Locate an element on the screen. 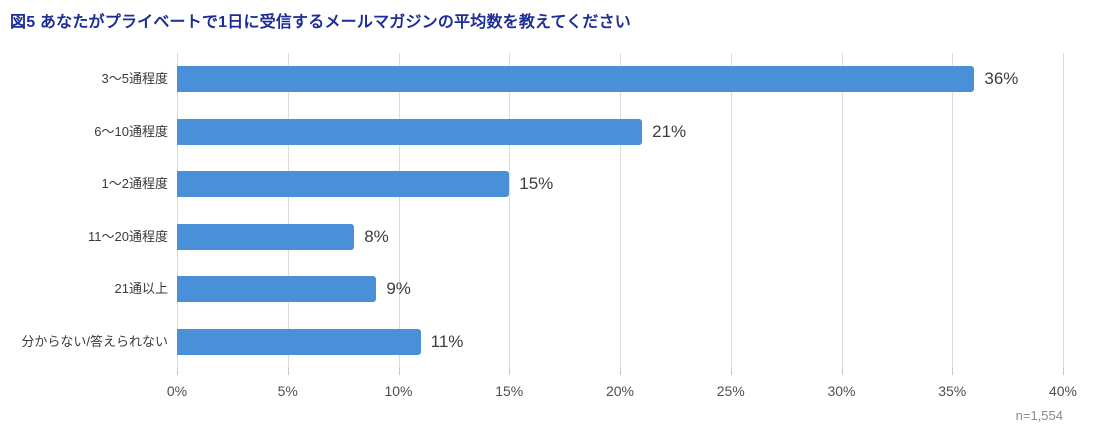  category-label: 21通以上 is located at coordinates (141, 288).